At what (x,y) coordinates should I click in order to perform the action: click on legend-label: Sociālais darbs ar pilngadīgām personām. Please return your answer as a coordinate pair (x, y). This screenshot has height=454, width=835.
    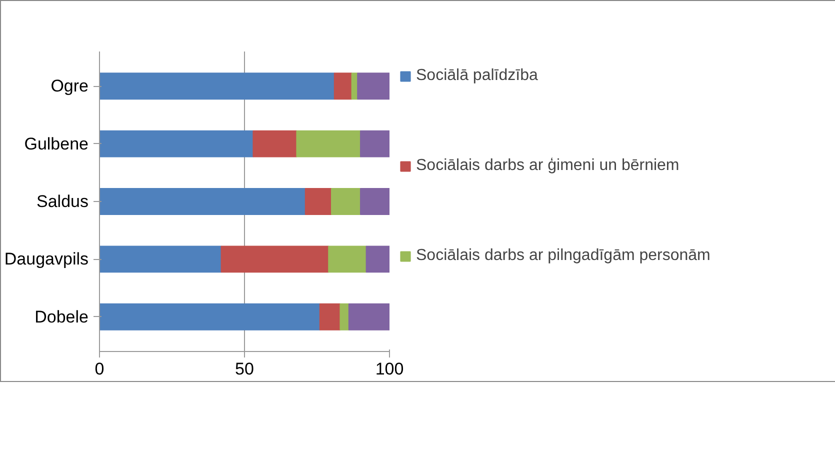
    Looking at the image, I should click on (564, 256).